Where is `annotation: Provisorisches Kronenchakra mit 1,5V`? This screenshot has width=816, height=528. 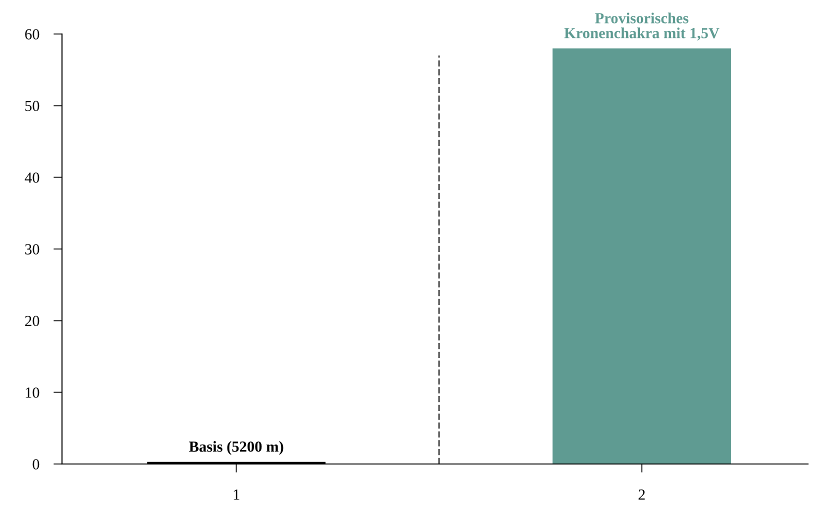
annotation: Provisorisches Kronenchakra mit 1,5V is located at coordinates (642, 26).